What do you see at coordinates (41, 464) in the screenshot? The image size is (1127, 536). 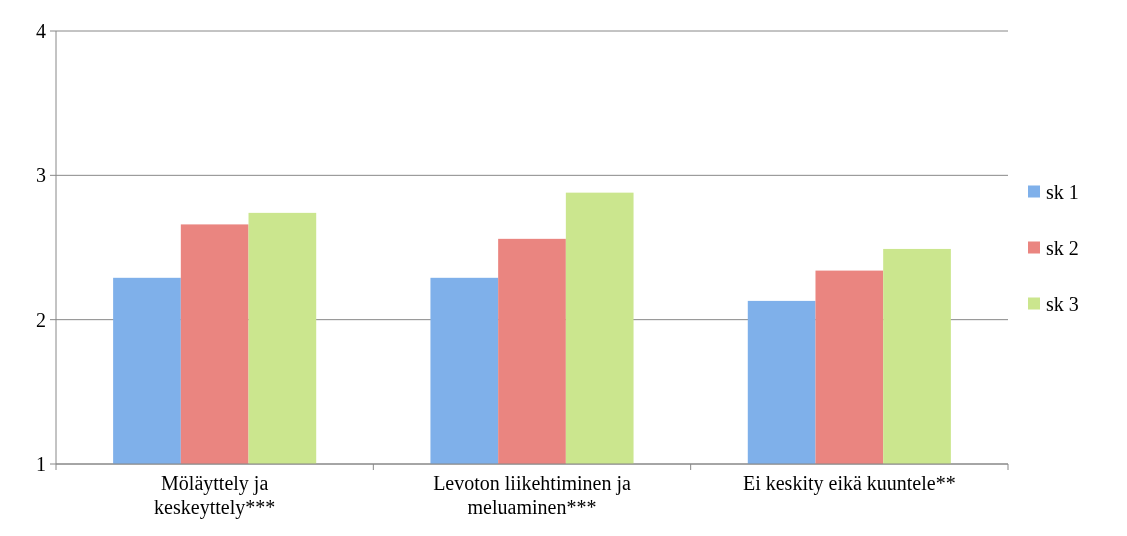 I see `y-tick-label: 1` at bounding box center [41, 464].